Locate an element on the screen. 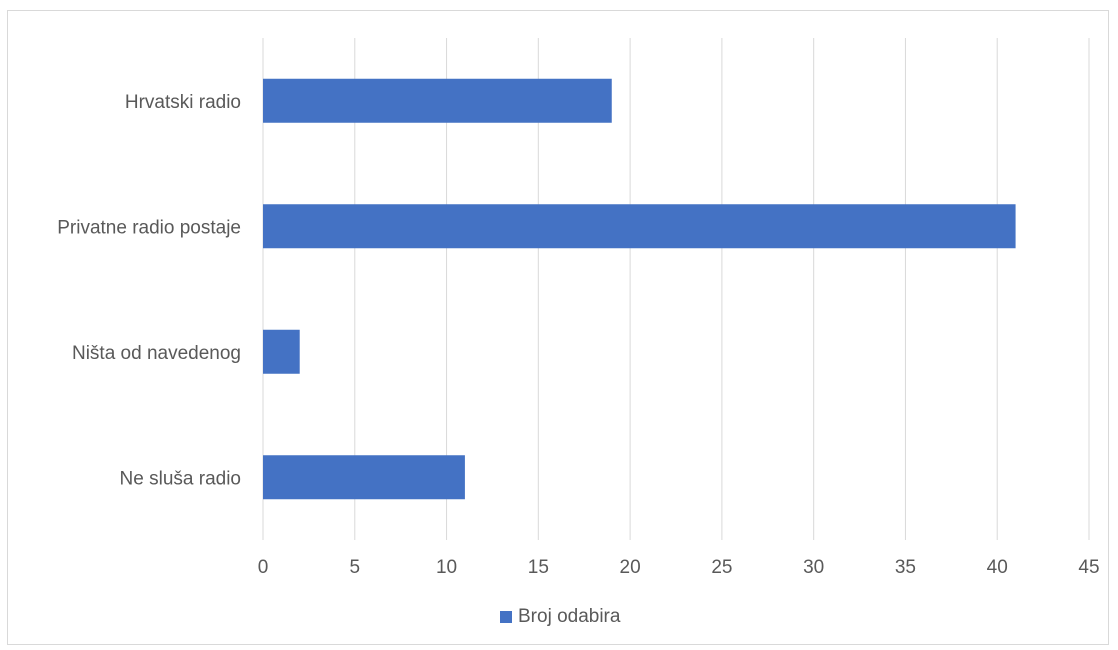 The image size is (1118, 650). x-tick-label: 20 is located at coordinates (630, 567).